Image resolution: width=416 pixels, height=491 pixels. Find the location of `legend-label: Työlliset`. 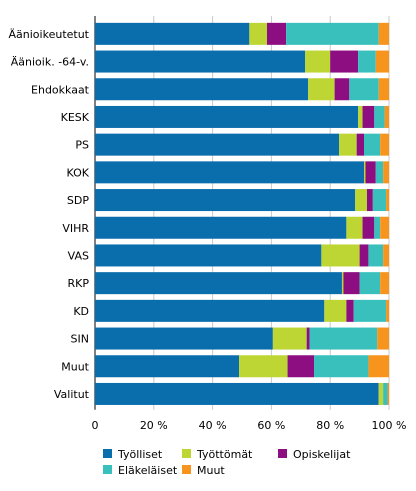

legend-label: Työlliset is located at coordinates (140, 454).